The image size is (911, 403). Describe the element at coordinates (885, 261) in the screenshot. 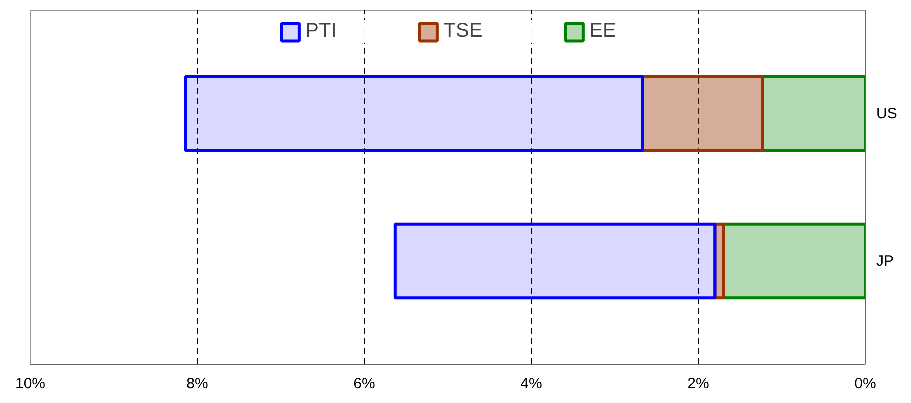

I see `y-tick-label: JP` at that location.